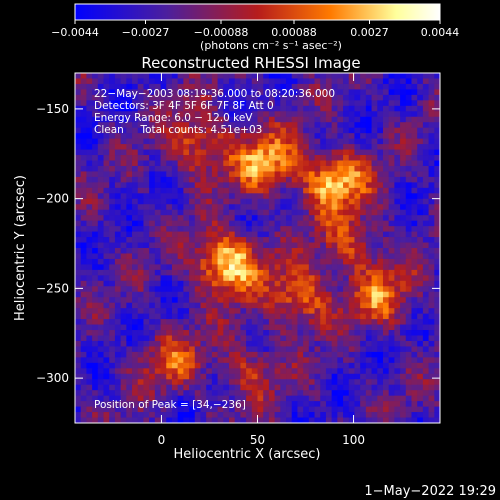 Image resolution: width=500 pixels, height=500 pixels. Describe the element at coordinates (178, 130) in the screenshot. I see `annotation-total-counts: Clean Total counts: 4.51e+03` at that location.